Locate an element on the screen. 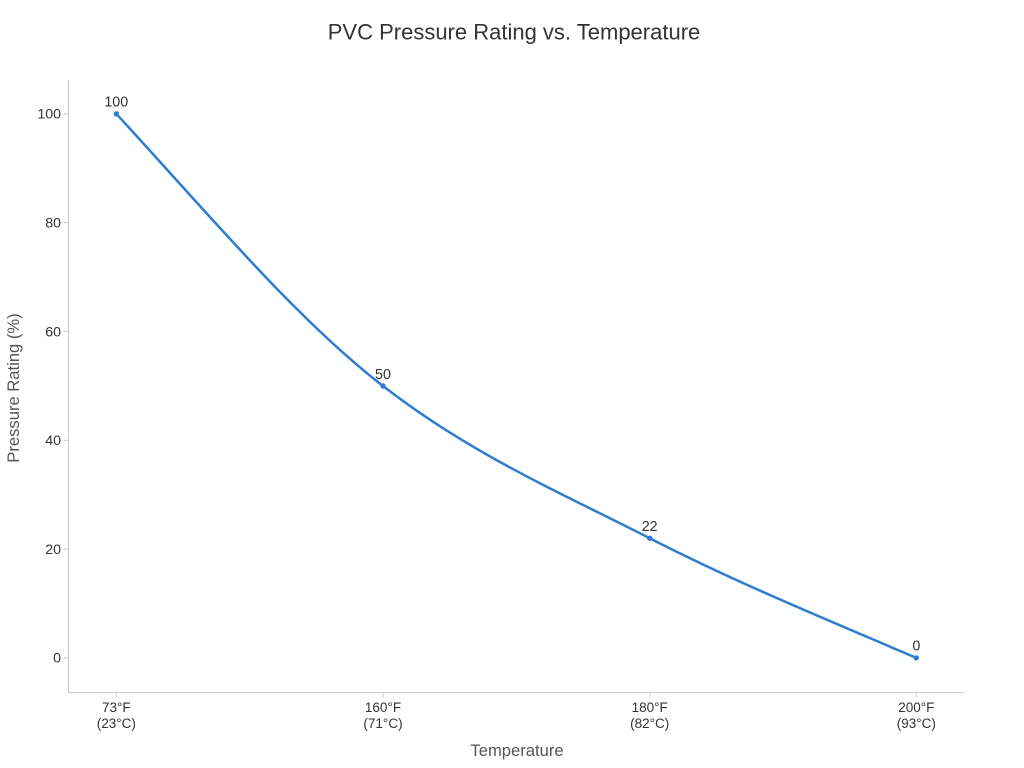 The image size is (1024, 768). svg-text: Pressure Rating (%) is located at coordinates (13, 387).